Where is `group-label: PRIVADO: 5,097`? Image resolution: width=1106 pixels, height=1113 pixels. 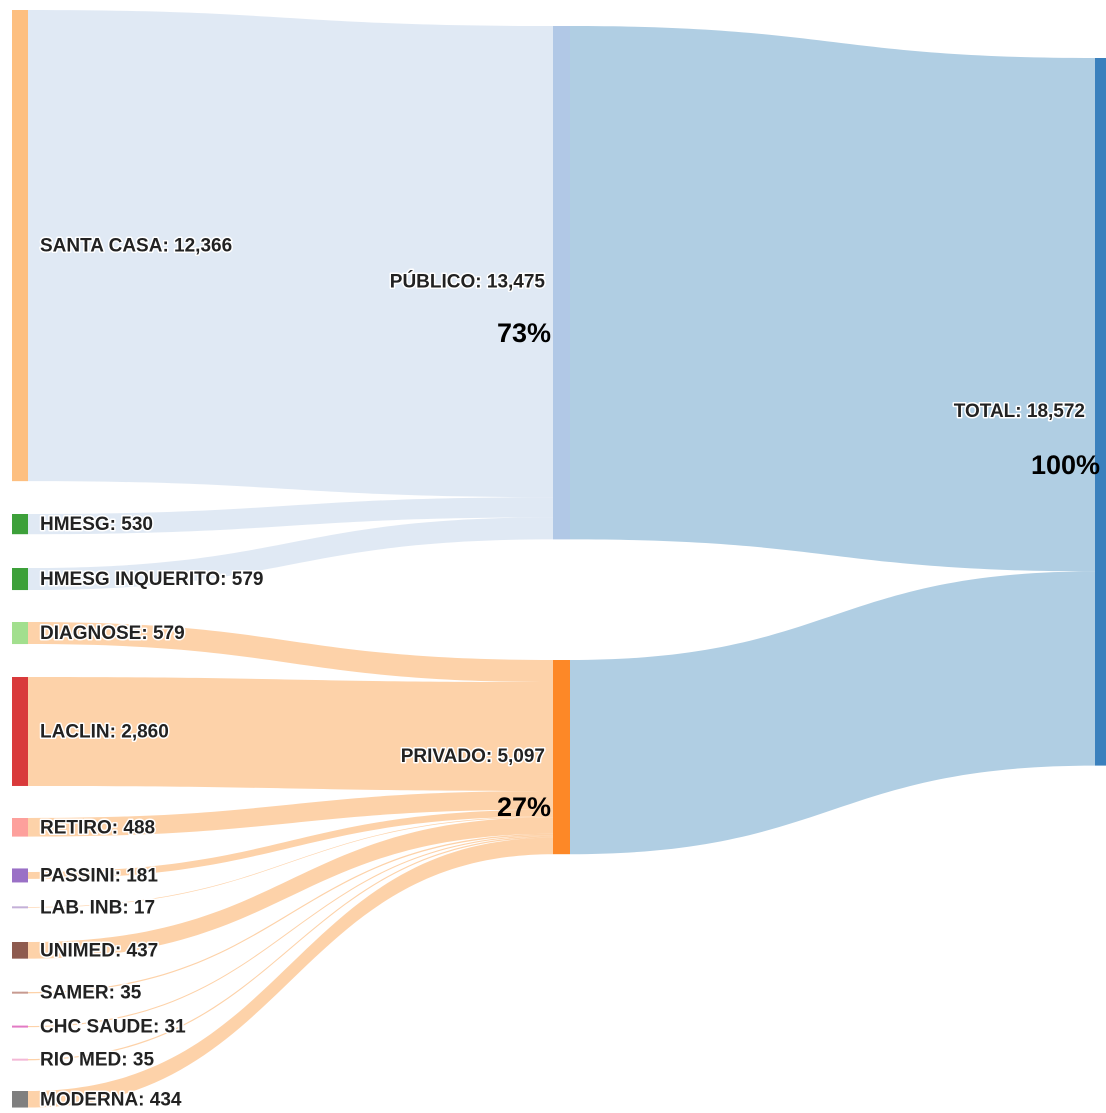 group-label: PRIVADO: 5,097 is located at coordinates (473, 756).